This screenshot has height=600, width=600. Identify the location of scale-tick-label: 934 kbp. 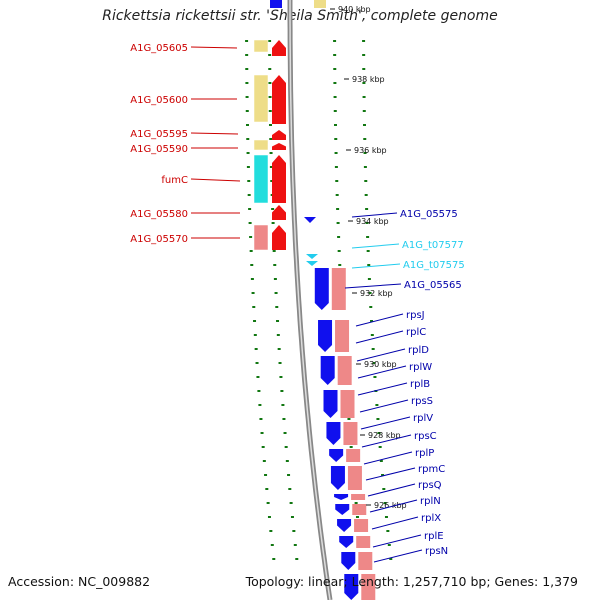
(372, 221).